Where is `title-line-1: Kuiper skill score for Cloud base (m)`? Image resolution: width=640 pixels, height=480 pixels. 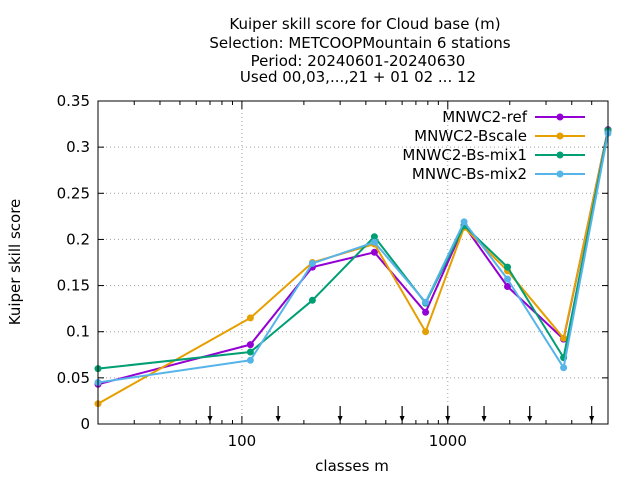 title-line-1: Kuiper skill score for Cloud base (m) is located at coordinates (364, 24).